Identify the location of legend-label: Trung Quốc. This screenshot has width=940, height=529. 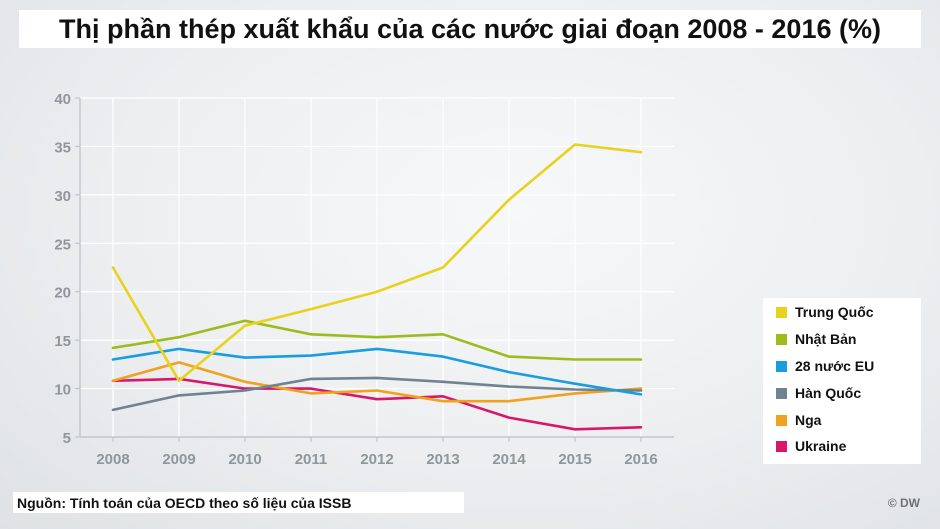
(834, 312).